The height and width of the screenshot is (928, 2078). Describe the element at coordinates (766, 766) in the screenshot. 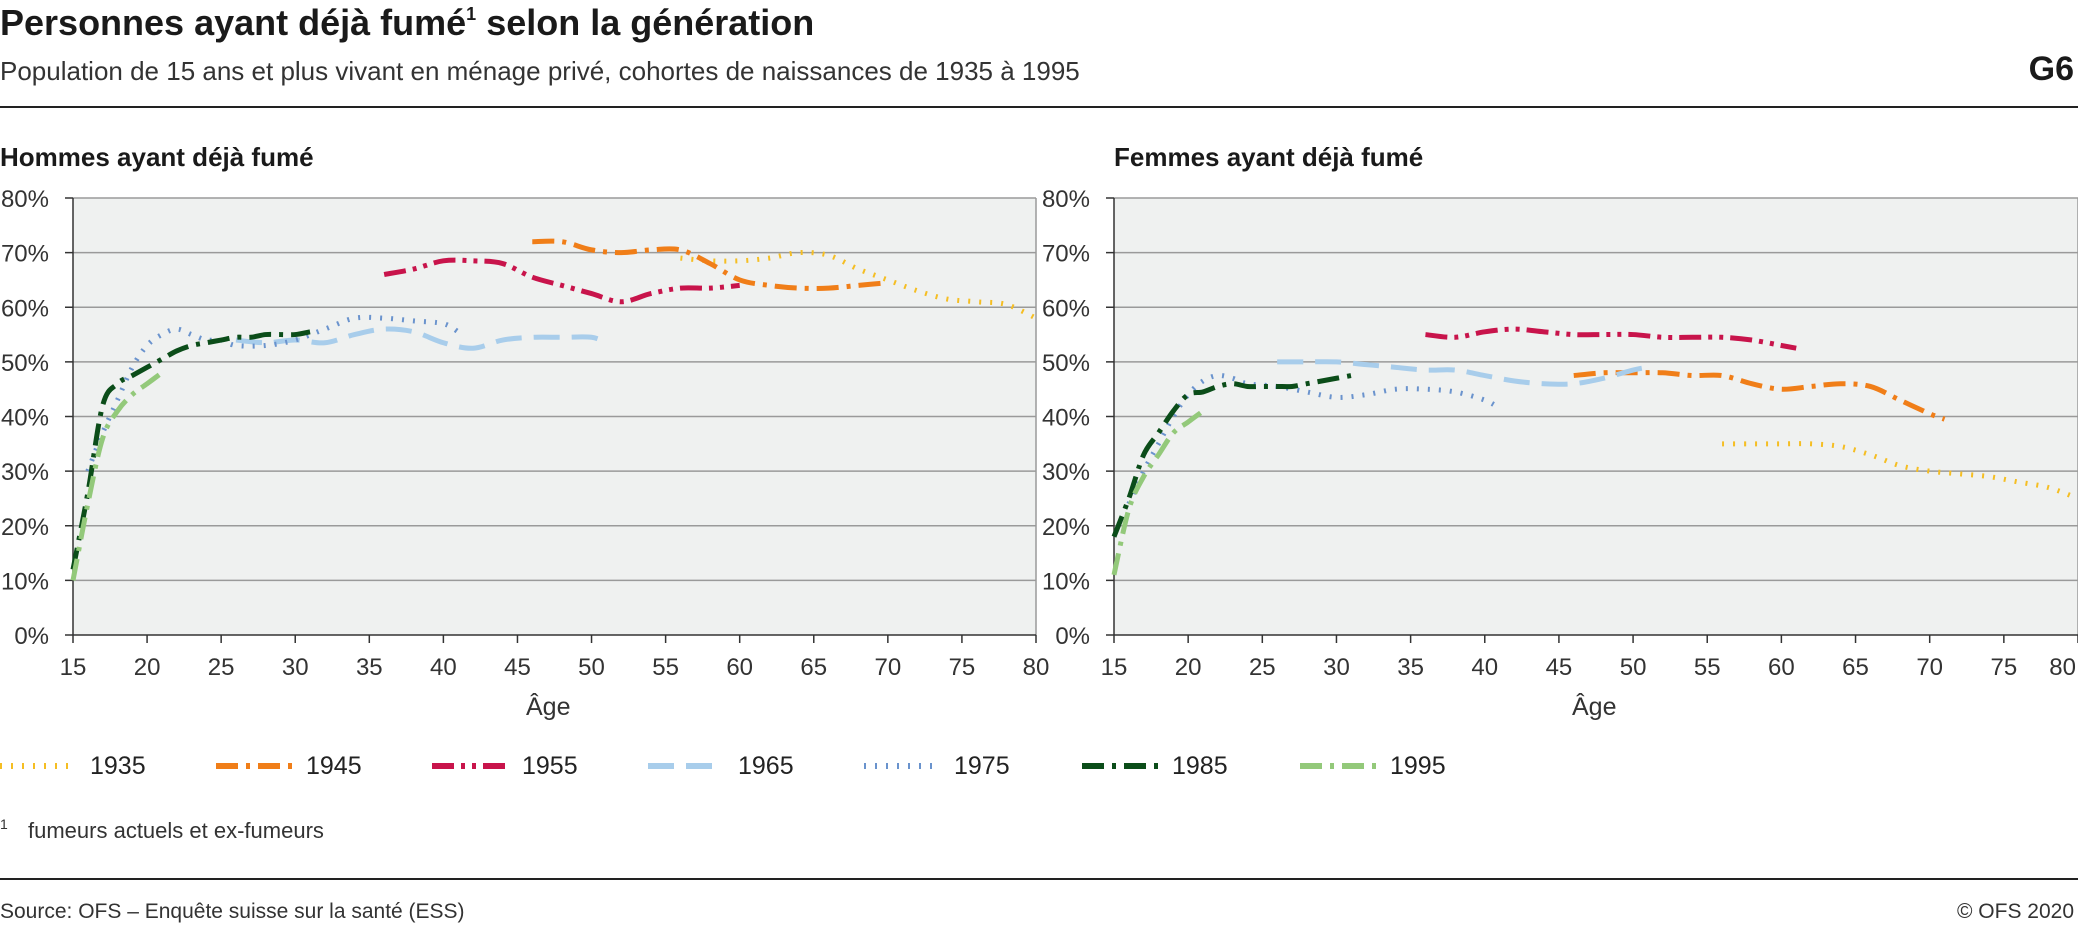

I see `legend-label: 1965` at that location.